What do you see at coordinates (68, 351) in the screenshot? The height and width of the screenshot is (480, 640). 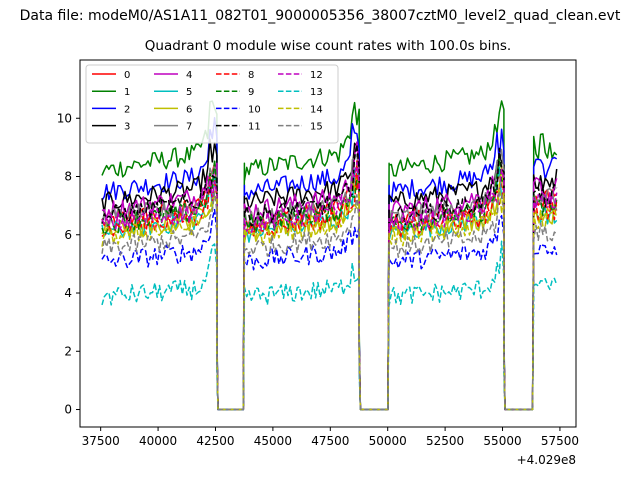 I see `y-tick-label: 2` at bounding box center [68, 351].